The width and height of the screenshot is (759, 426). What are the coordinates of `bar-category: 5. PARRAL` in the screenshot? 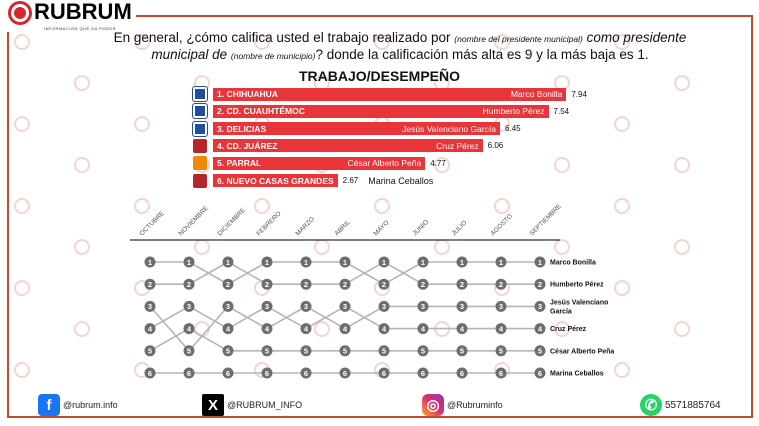 It's located at (239, 163).